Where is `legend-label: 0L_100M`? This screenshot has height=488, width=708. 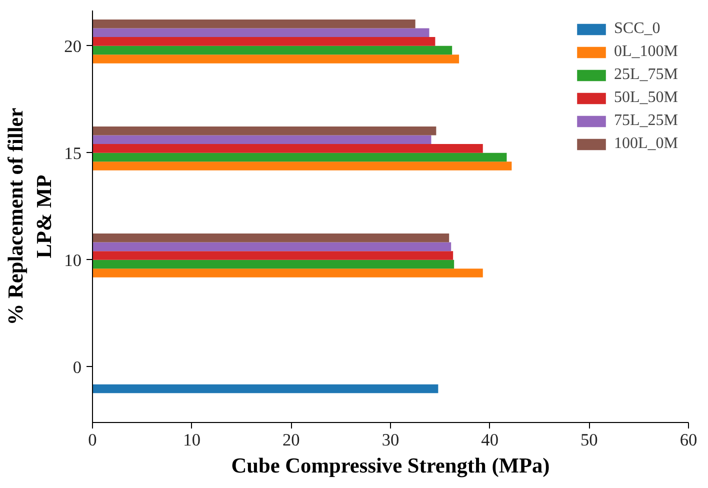 legend-label: 0L_100M is located at coordinates (646, 52).